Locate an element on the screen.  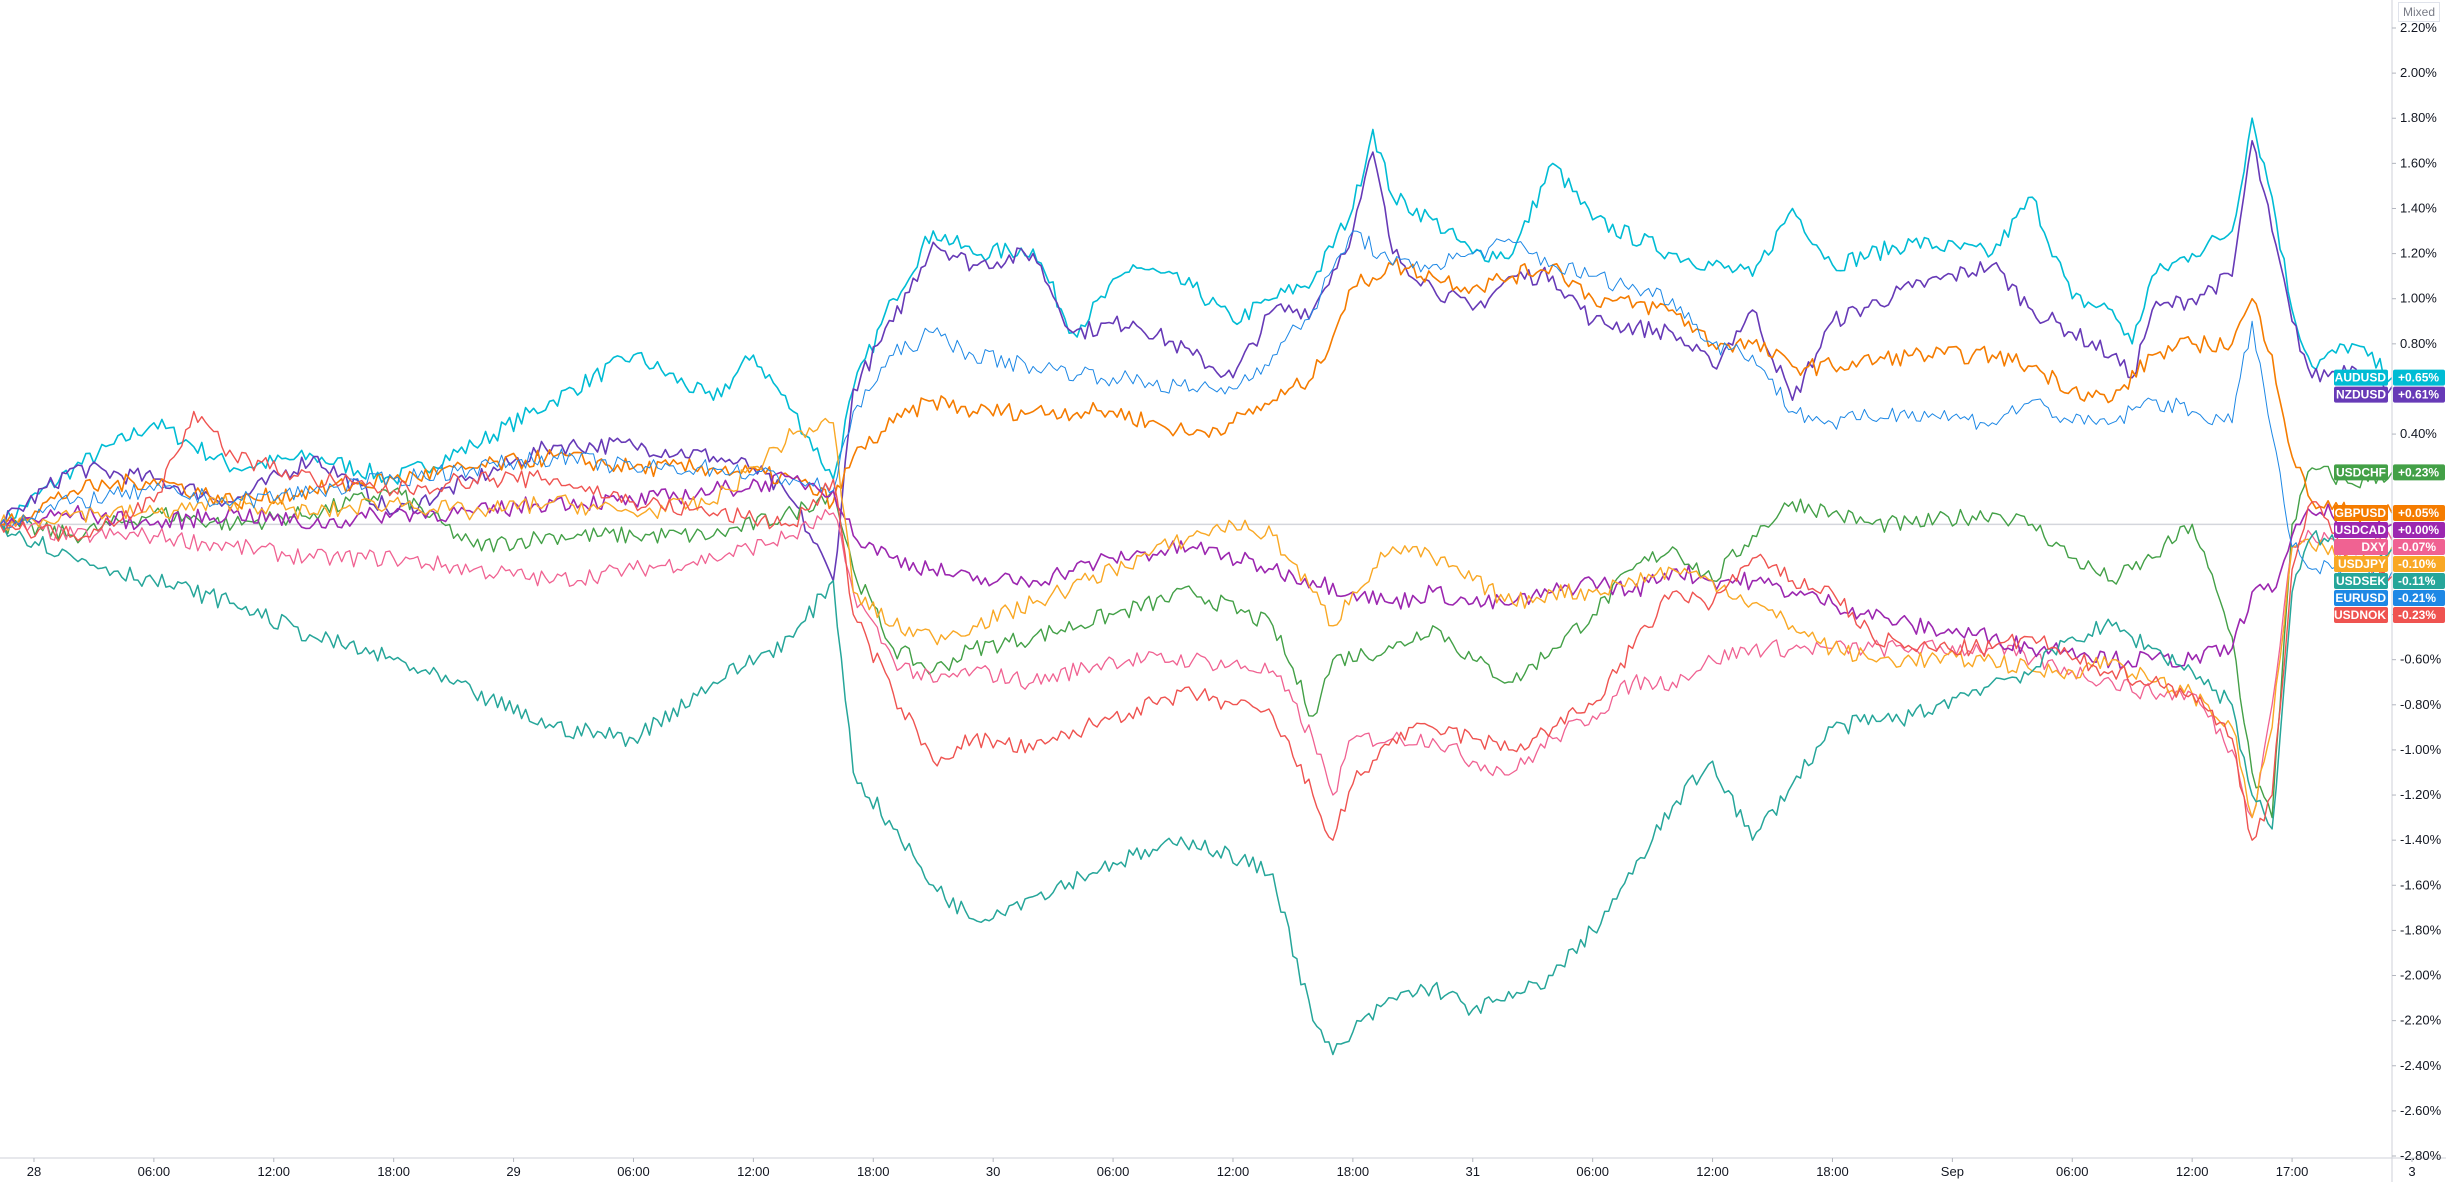
y-tick-label: -1.60% is located at coordinates (2421, 884).